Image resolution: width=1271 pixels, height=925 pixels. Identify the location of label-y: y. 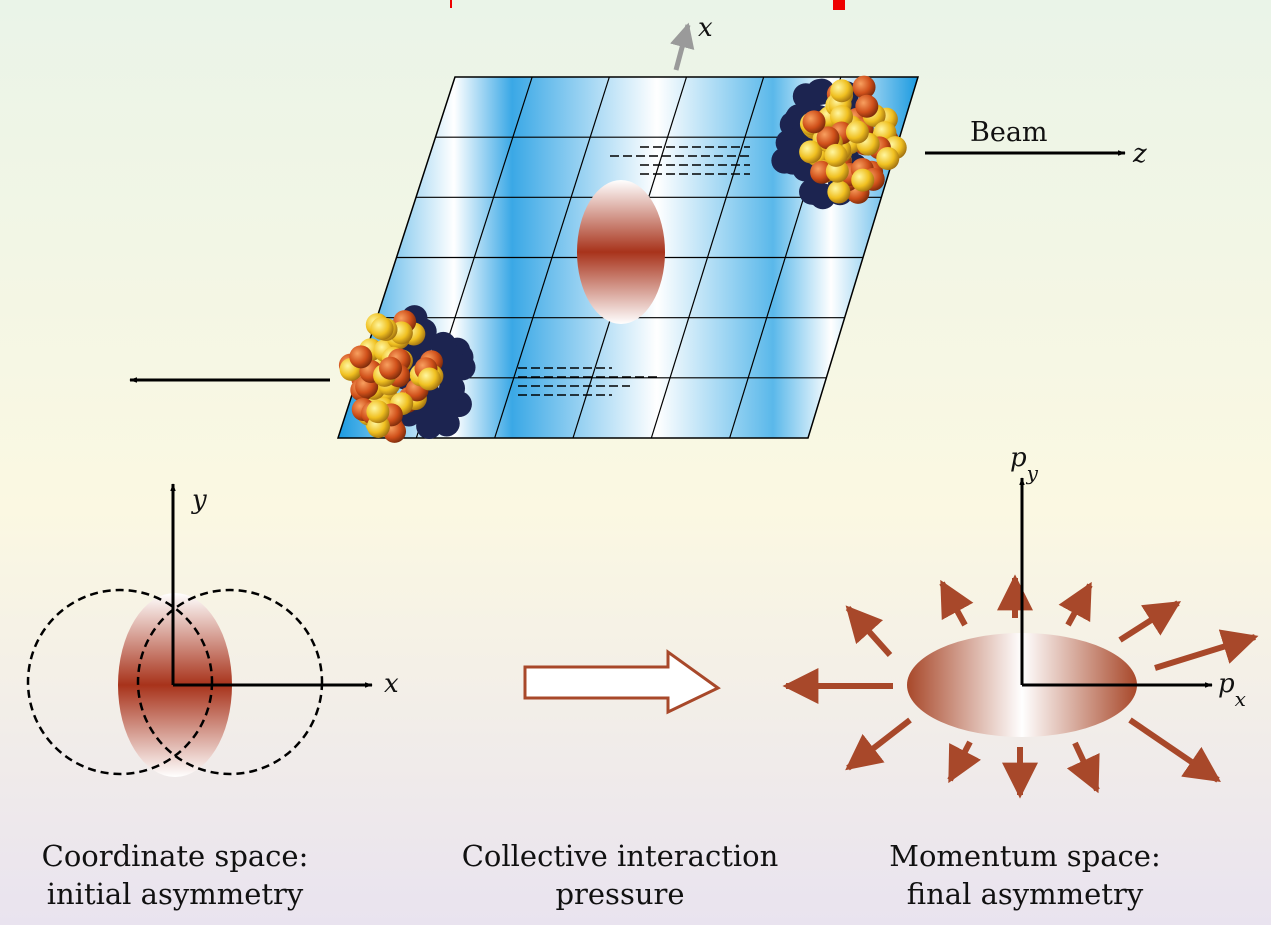
(199, 500).